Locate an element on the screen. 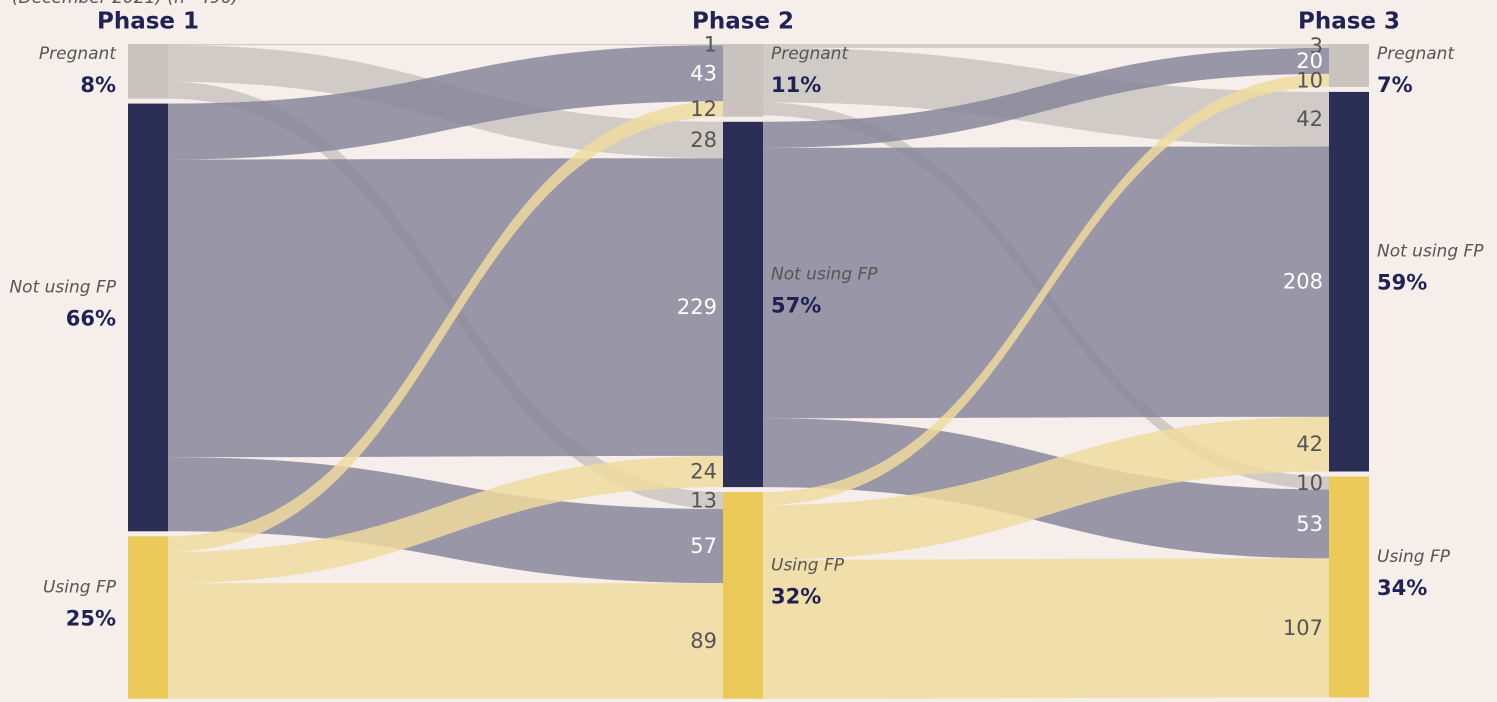 The height and width of the screenshot is (702, 1497). flow-label: 57 is located at coordinates (703, 546).